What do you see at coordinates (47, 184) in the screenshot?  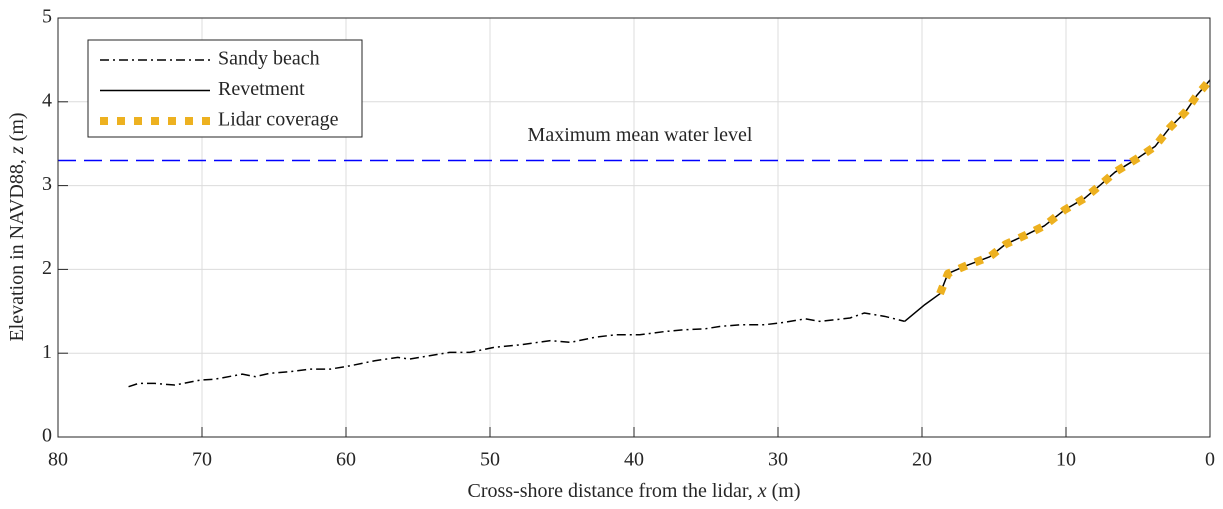 I see `y-tick-label: 3` at bounding box center [47, 184].